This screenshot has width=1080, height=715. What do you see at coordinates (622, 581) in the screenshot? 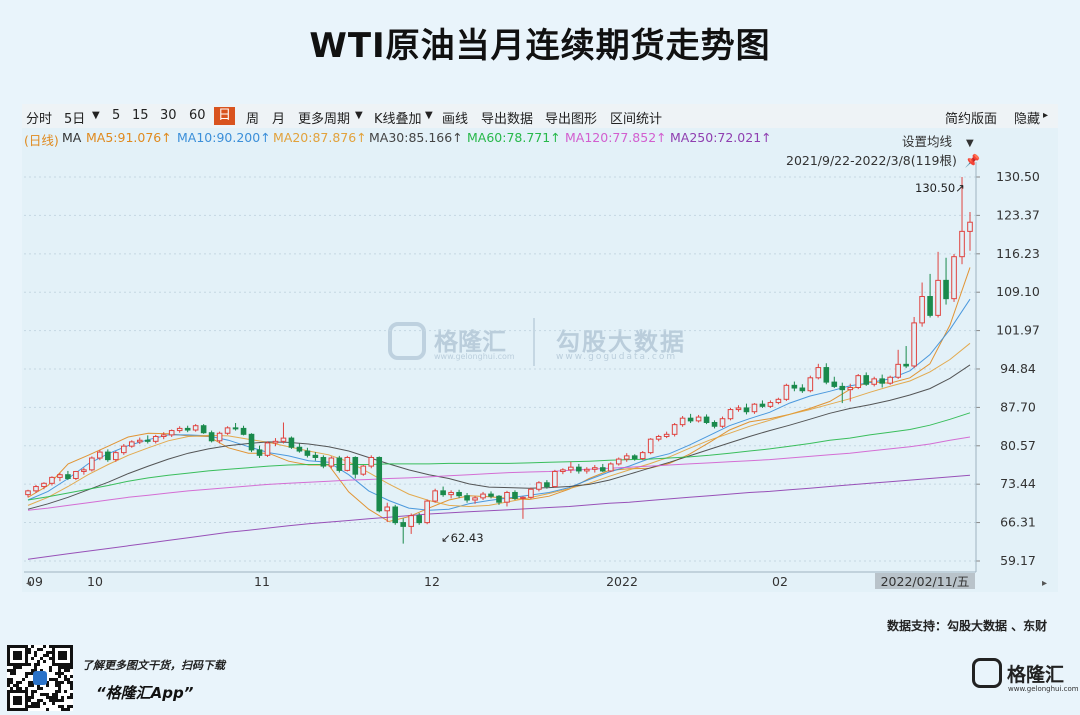
I see `x-tick-label: 2022` at bounding box center [622, 581].